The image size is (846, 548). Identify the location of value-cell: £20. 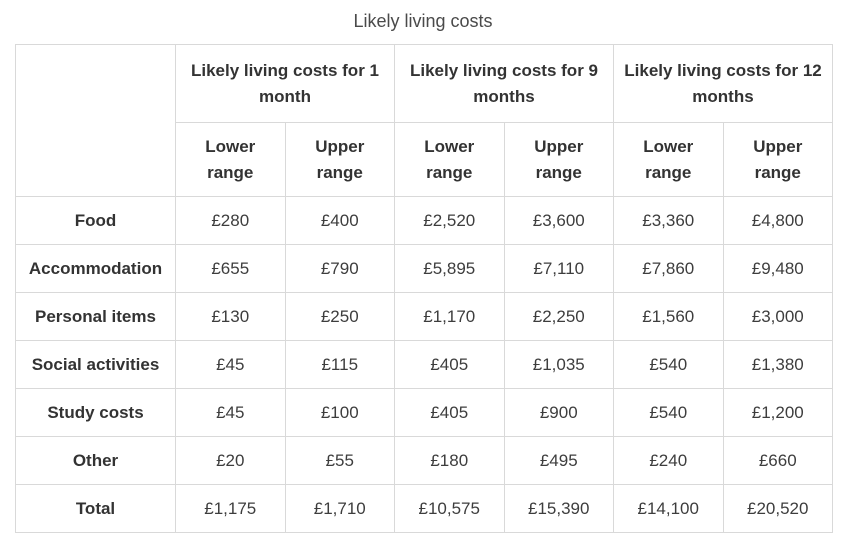
(230, 460).